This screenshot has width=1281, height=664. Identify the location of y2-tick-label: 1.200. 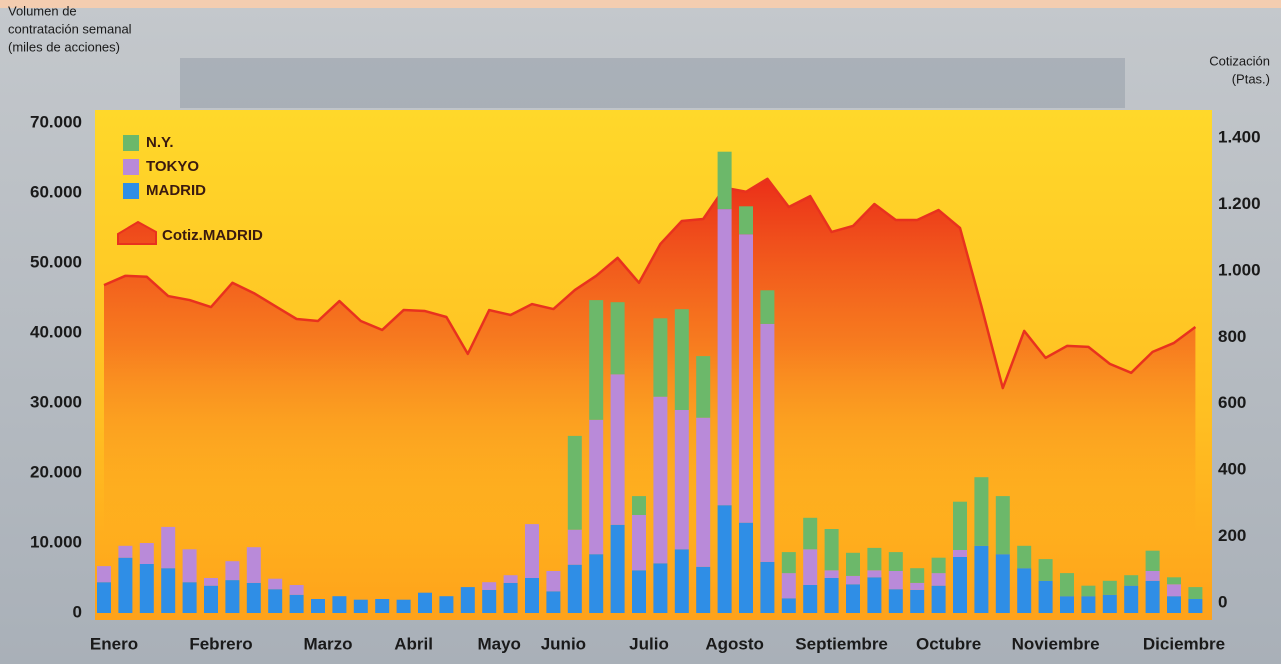
(1239, 203).